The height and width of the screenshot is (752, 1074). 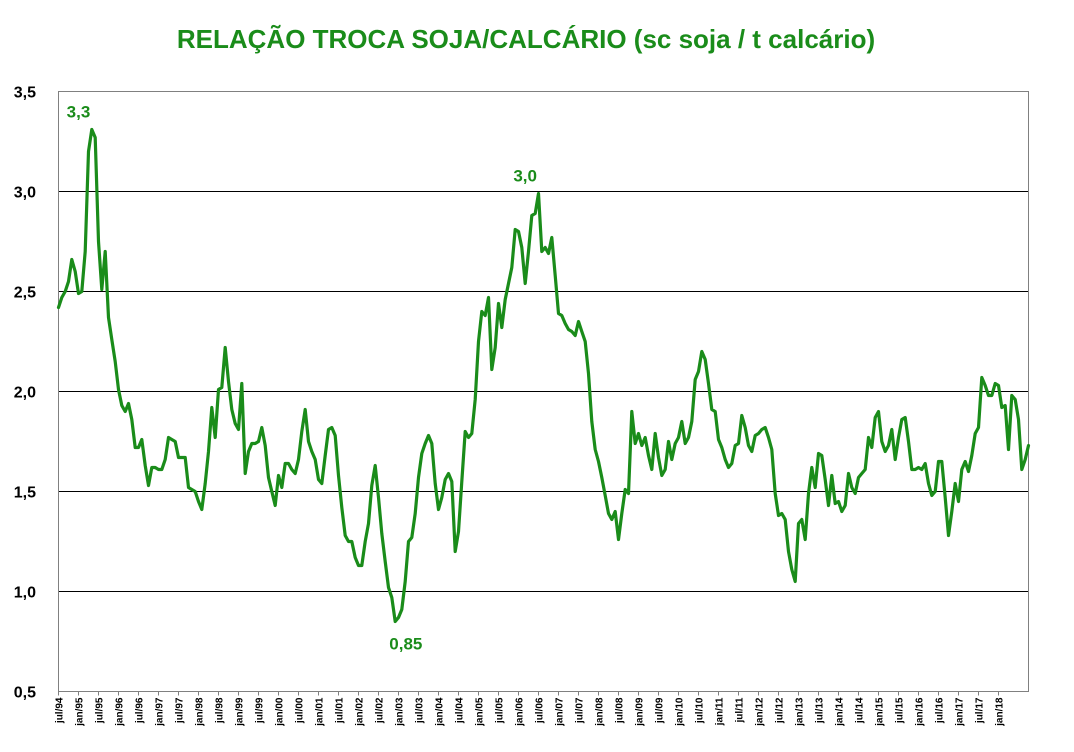 I want to click on x-tick-label: jan/12, so click(x=760, y=712).